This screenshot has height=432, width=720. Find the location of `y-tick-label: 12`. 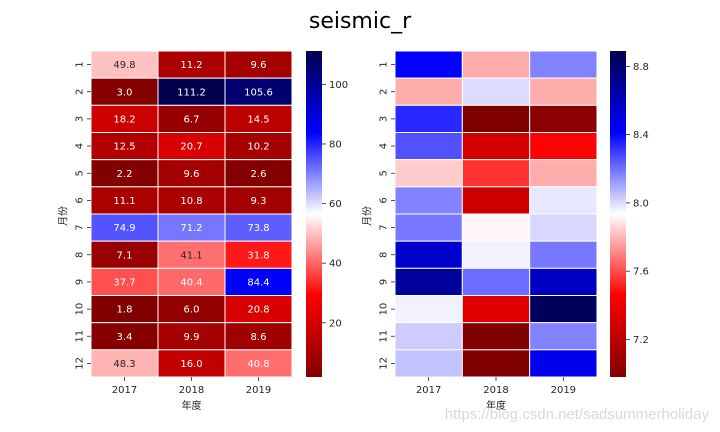

y-tick-label: 12 is located at coordinates (384, 363).